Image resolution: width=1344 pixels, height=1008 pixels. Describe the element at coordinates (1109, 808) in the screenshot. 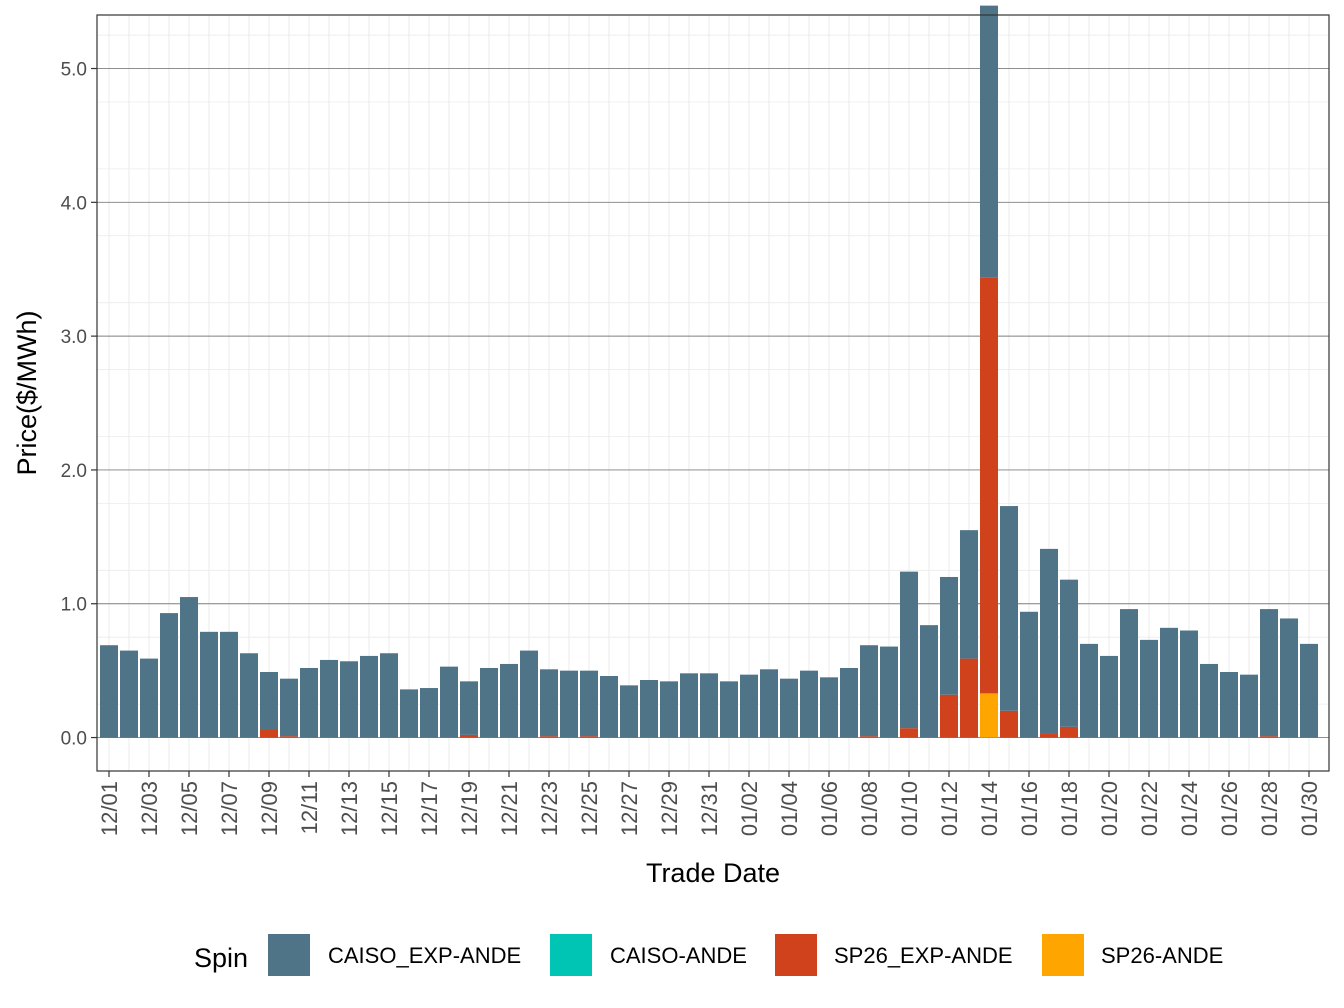

I see `x-tick-label: 01/20` at that location.